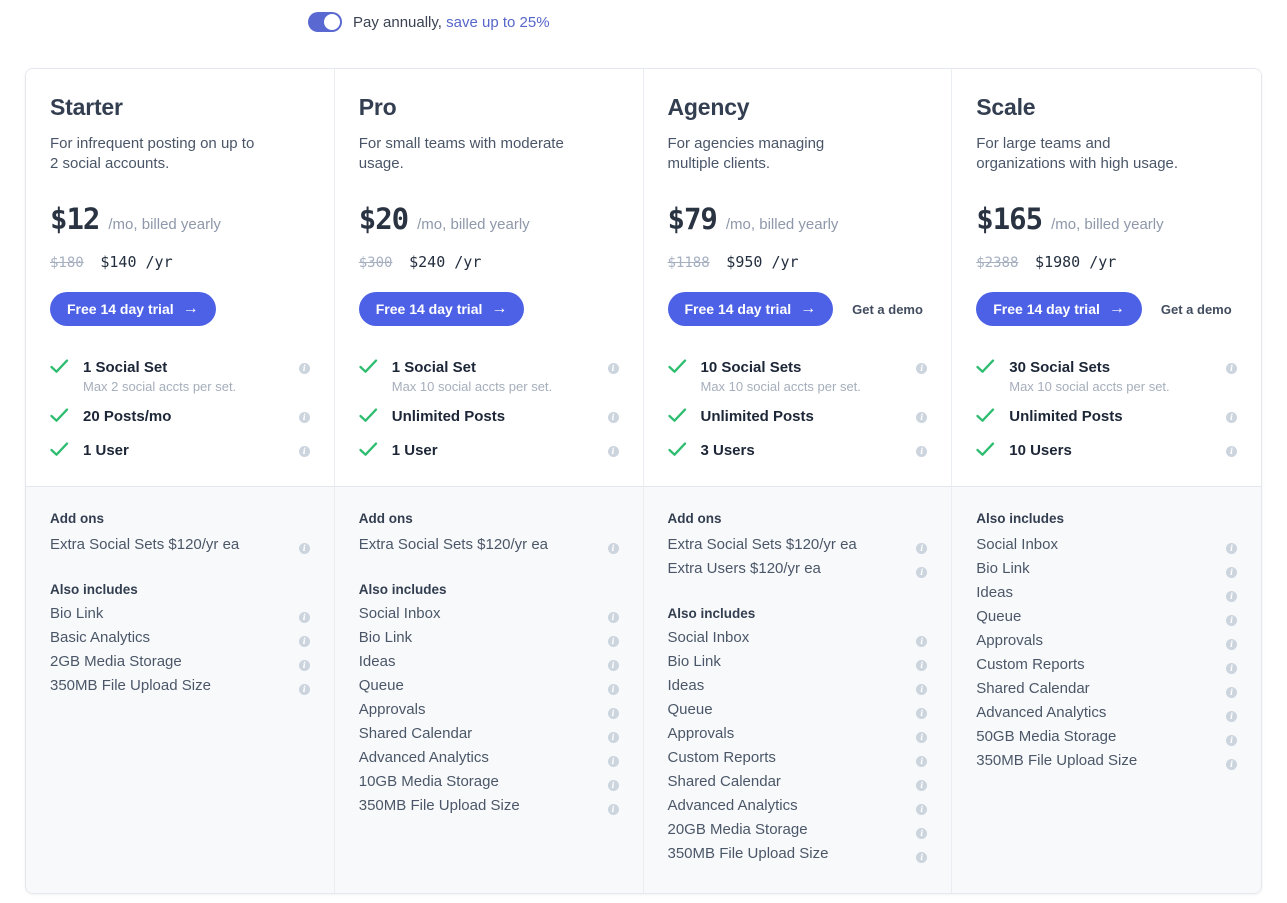 The image size is (1287, 903). Describe the element at coordinates (798, 154) in the screenshot. I see `plan-description: For agencies managing multiple clients.` at that location.